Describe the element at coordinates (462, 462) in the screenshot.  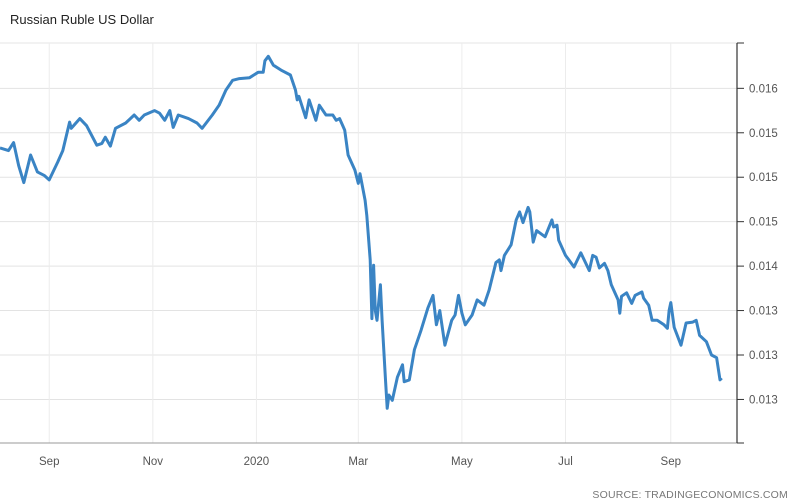
I see `x-tick-label: May` at that location.